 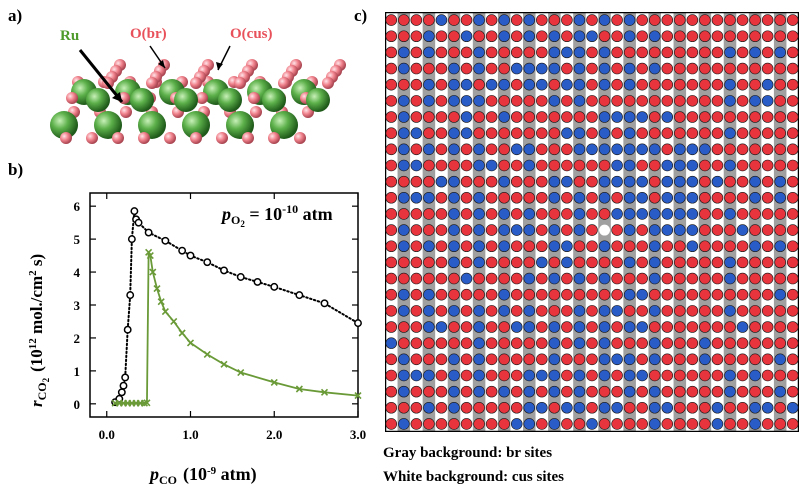 What do you see at coordinates (274, 434) in the screenshot?
I see `x-tick-label: 2.0` at bounding box center [274, 434].